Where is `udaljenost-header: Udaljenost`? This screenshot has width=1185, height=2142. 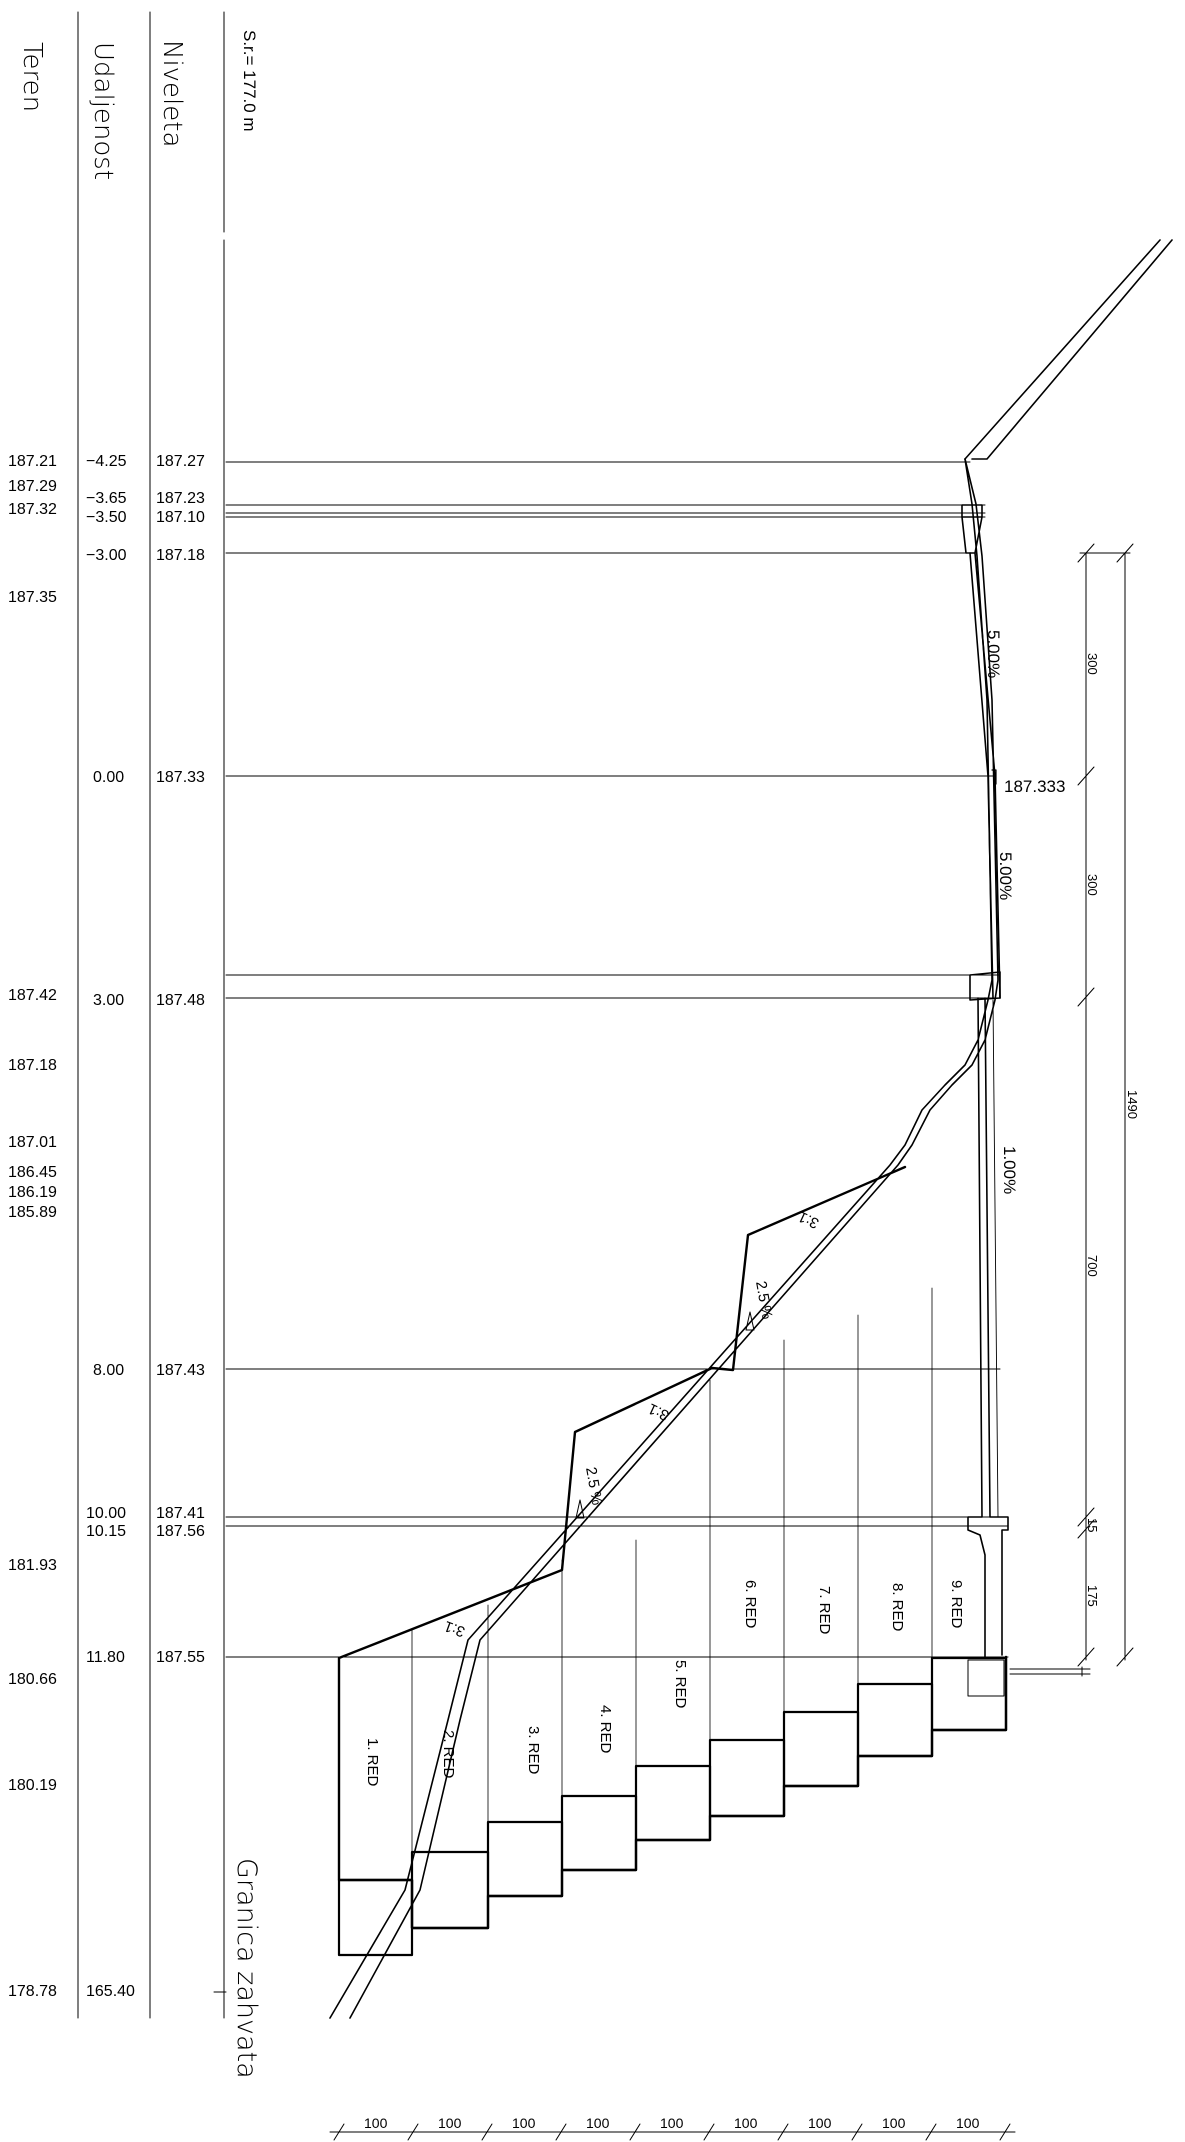
udaljenost-header: Udaljenost is located at coordinates (103, 111).